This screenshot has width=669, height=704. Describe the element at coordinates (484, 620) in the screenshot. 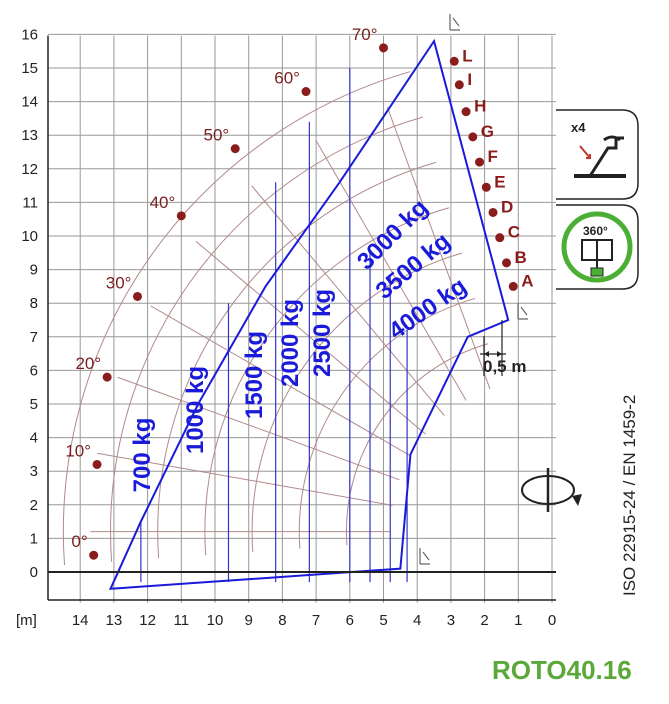

I see `x-tick-label: 2` at that location.